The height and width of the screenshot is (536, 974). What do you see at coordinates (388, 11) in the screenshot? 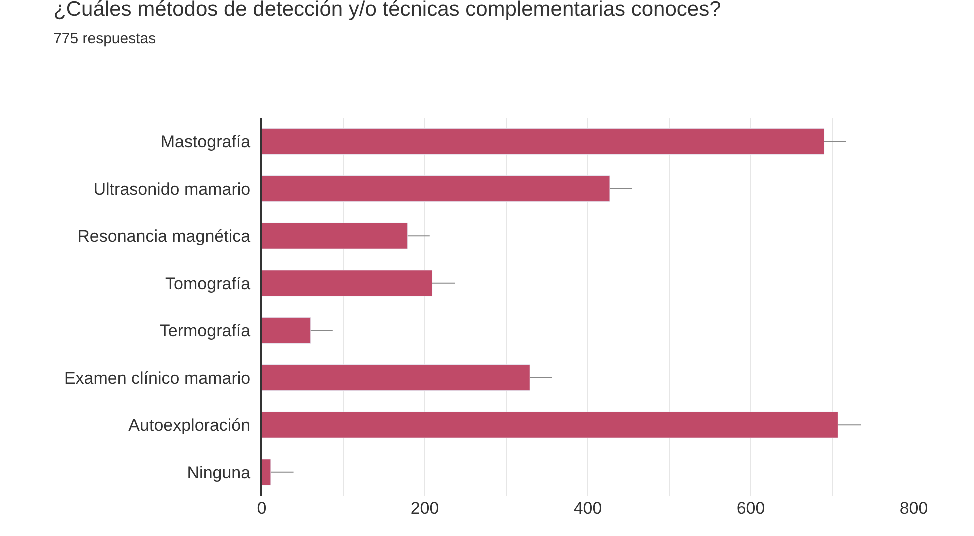
I see `chart-title: ¿Cuáles métodos de detección y/o técnicas complementarias conoces?` at bounding box center [388, 11].